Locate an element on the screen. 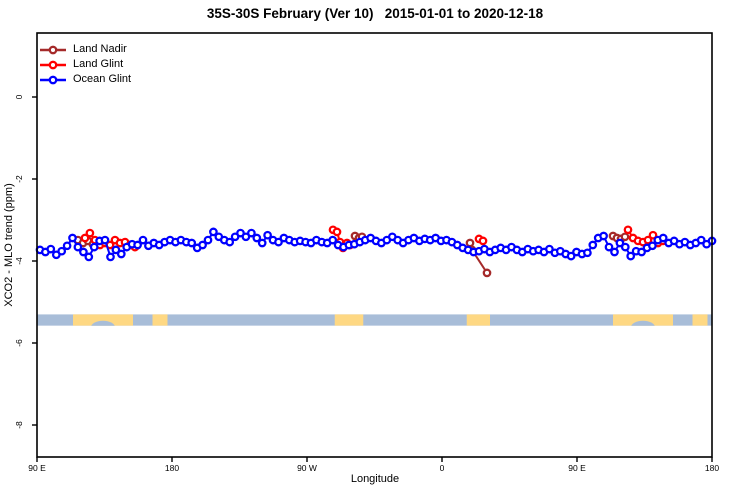 Image resolution: width=750 pixels, height=500 pixels. x-tick-label: 0 is located at coordinates (442, 468).